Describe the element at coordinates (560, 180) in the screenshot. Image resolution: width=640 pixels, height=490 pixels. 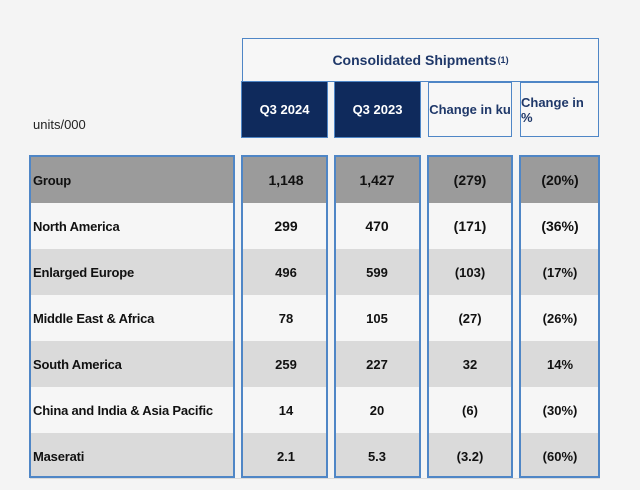
I see `cell-change-pct: (20%)` at that location.